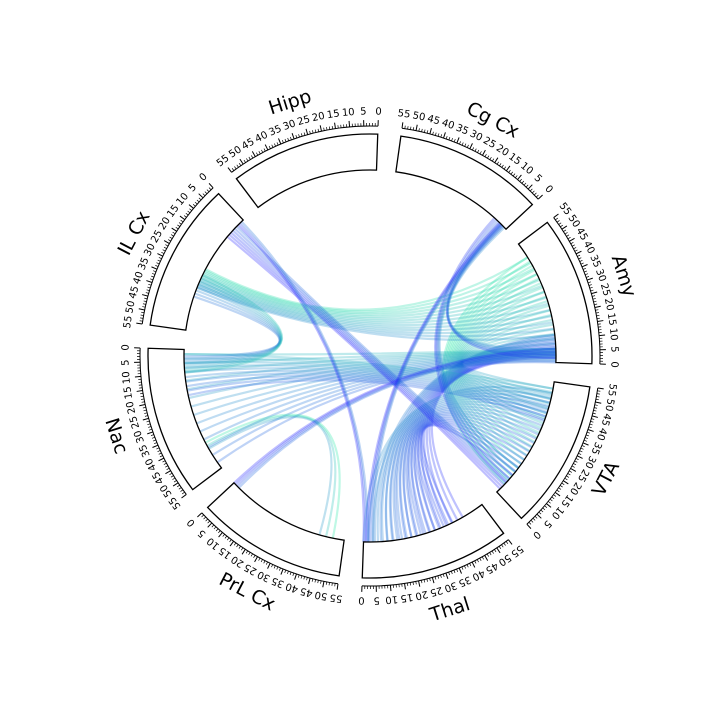 This screenshot has width=720, height=725. What do you see at coordinates (159, 477) in the screenshot?
I see `tick-label: 45` at bounding box center [159, 477].